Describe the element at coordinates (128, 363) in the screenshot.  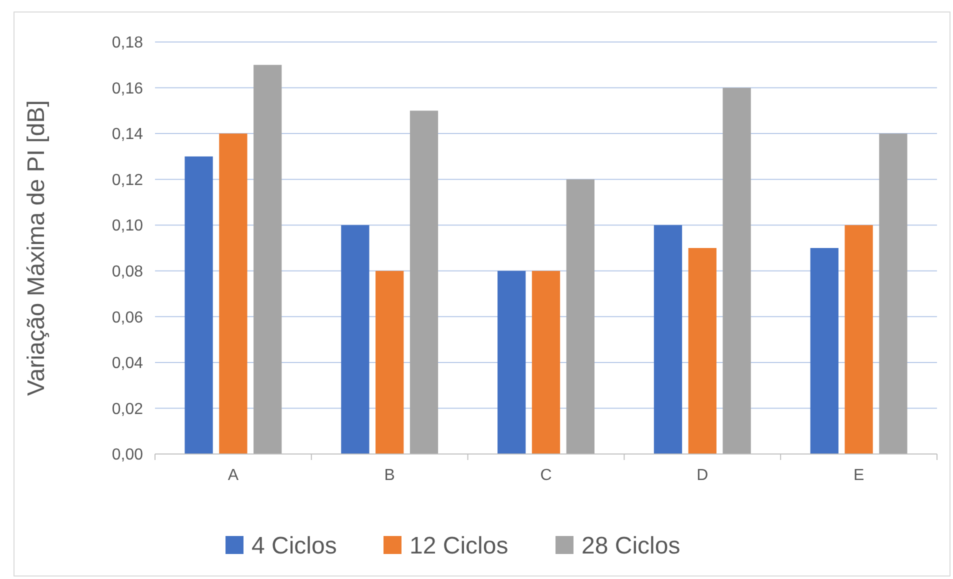
I see `y-tick-label: 0,04` at that location.